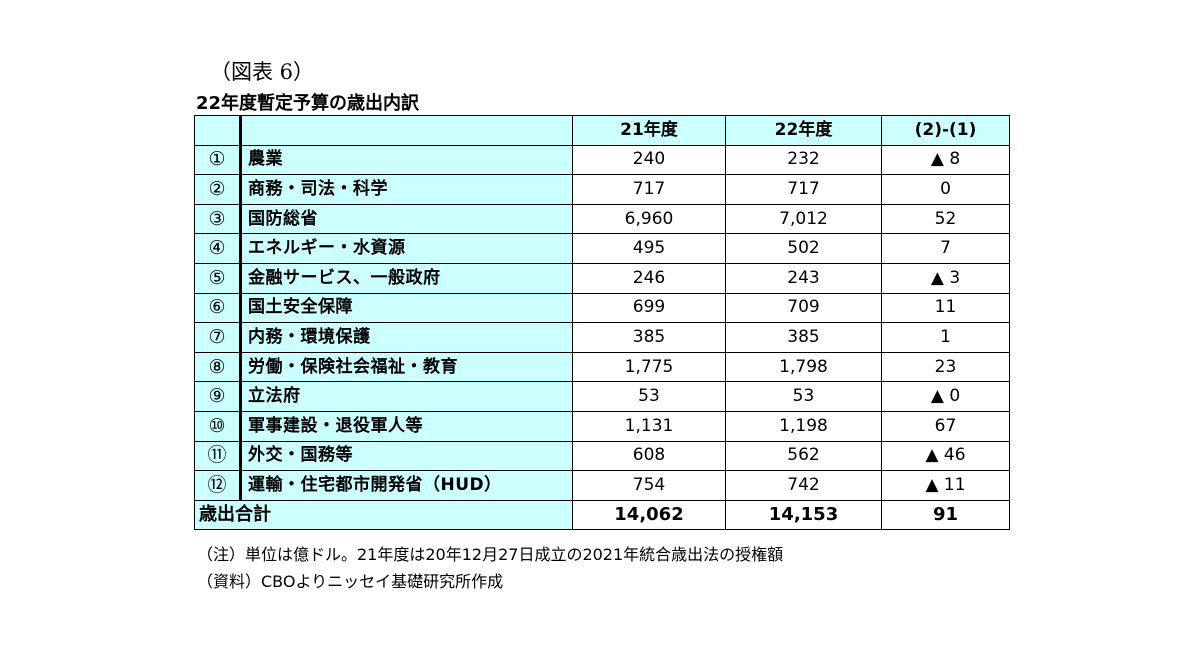 The image size is (1200, 654). Describe the element at coordinates (803, 278) in the screenshot. I see `row-value-22: 243` at that location.